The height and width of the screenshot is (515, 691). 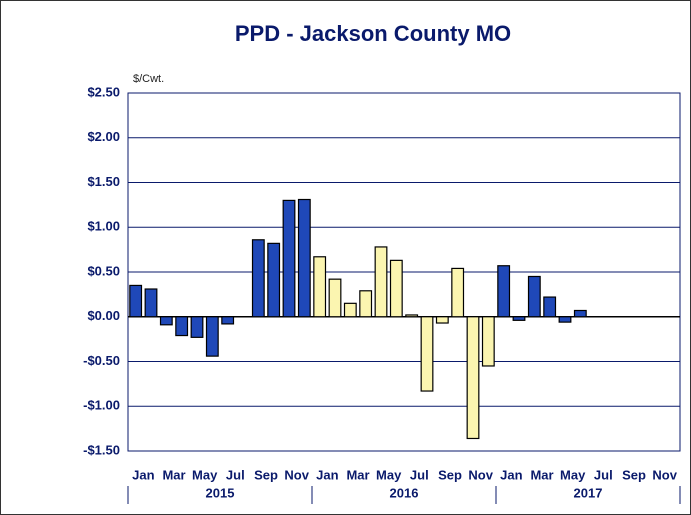 What do you see at coordinates (103, 136) in the screenshot?
I see `y-tick-label: $2.00` at bounding box center [103, 136].